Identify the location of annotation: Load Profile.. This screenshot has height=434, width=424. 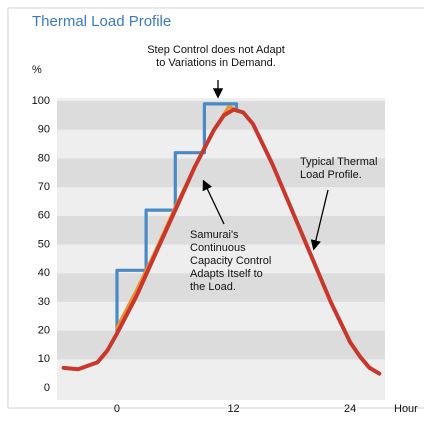
(331, 175).